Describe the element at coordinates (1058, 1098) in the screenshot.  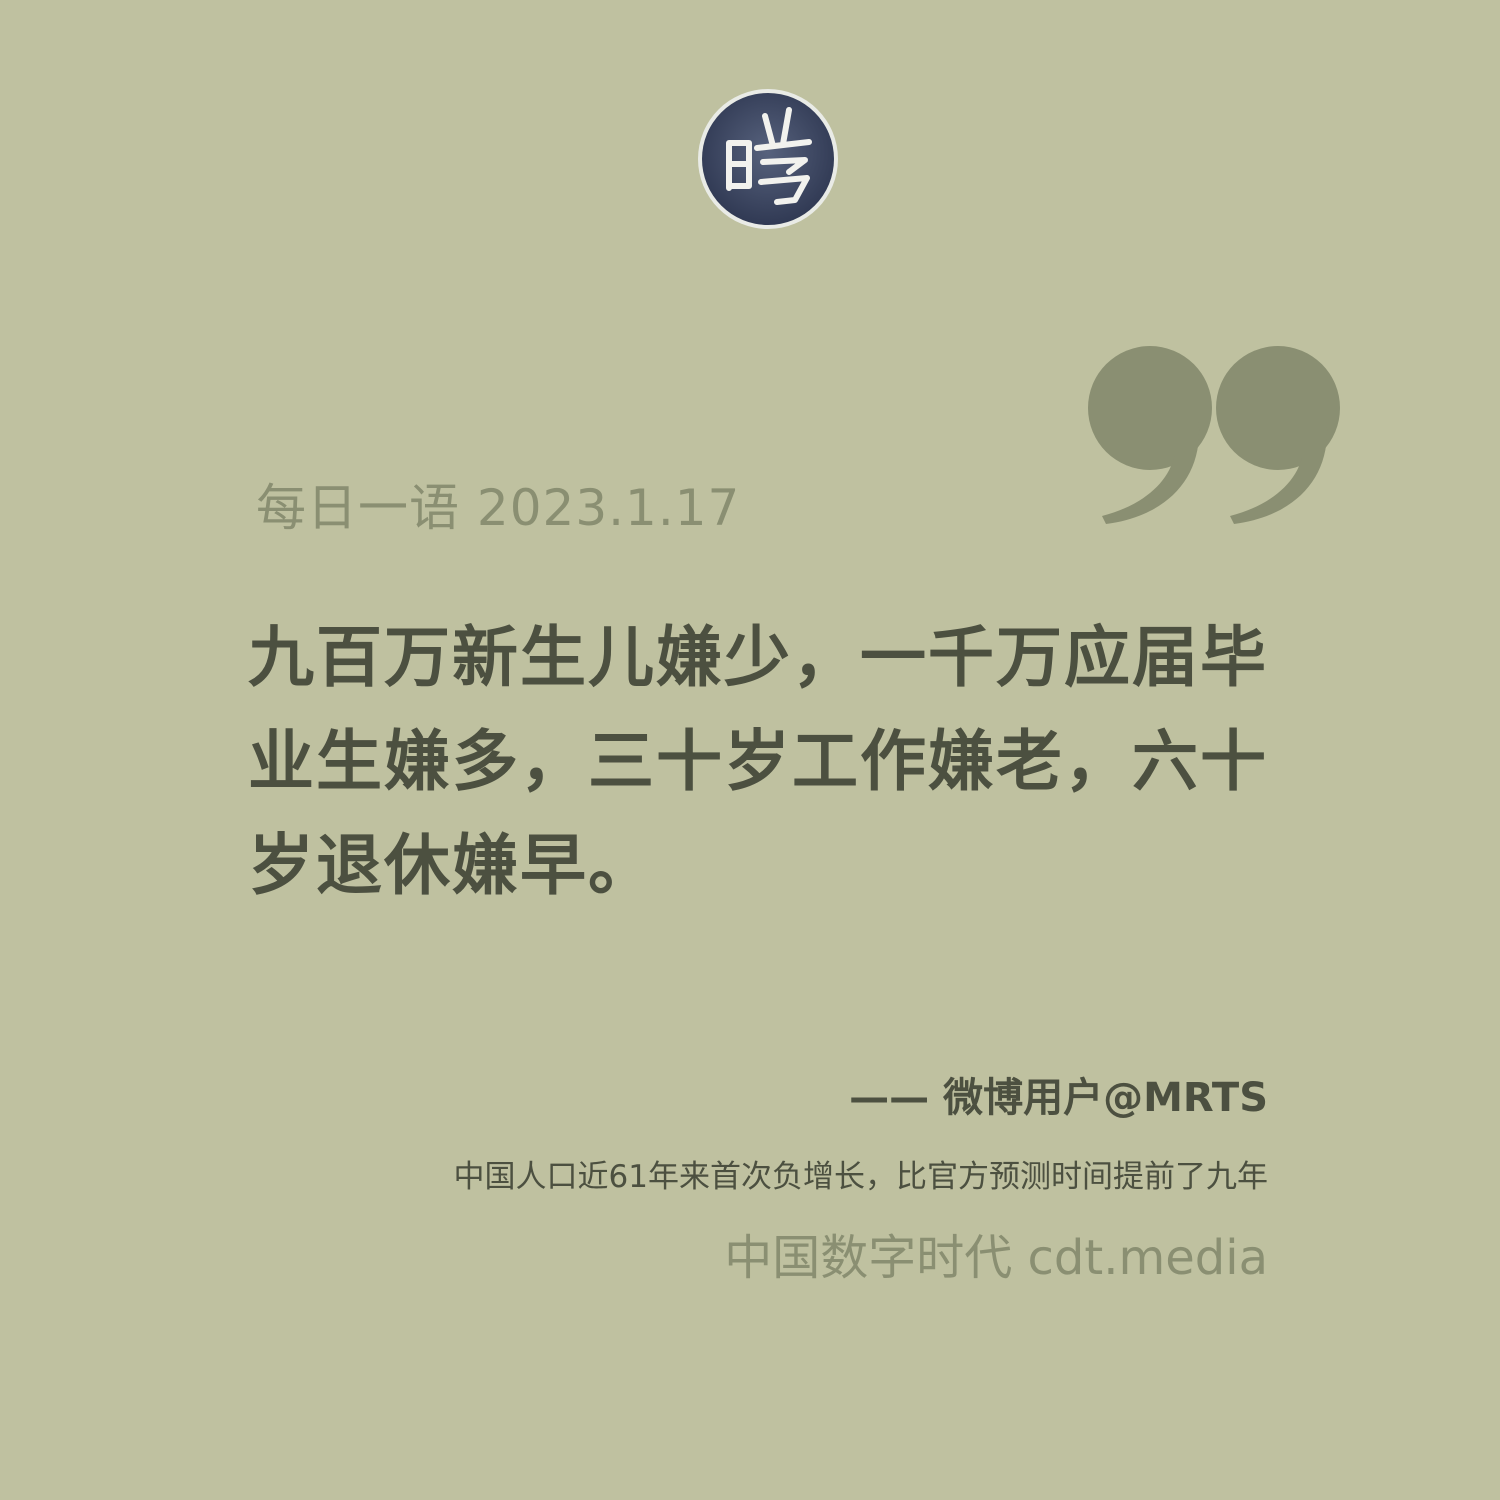
I see `attribution: —— 微博用户@MRTS` at that location.